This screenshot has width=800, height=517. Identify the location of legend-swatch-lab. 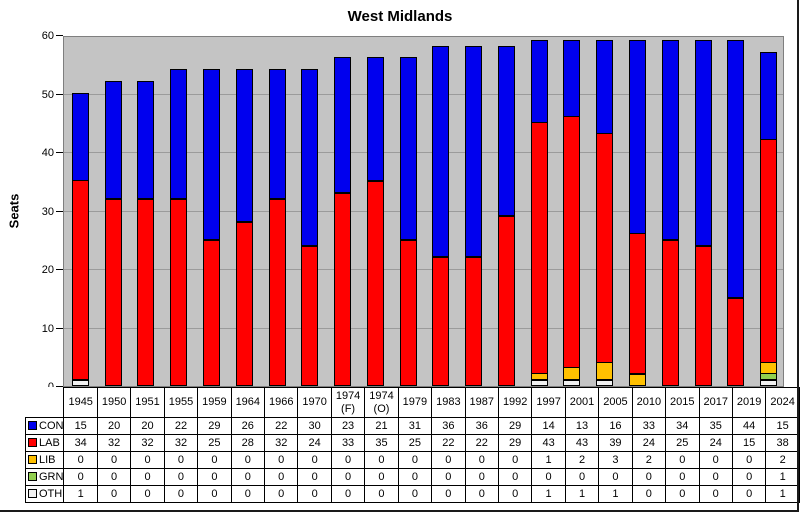
(32, 442).